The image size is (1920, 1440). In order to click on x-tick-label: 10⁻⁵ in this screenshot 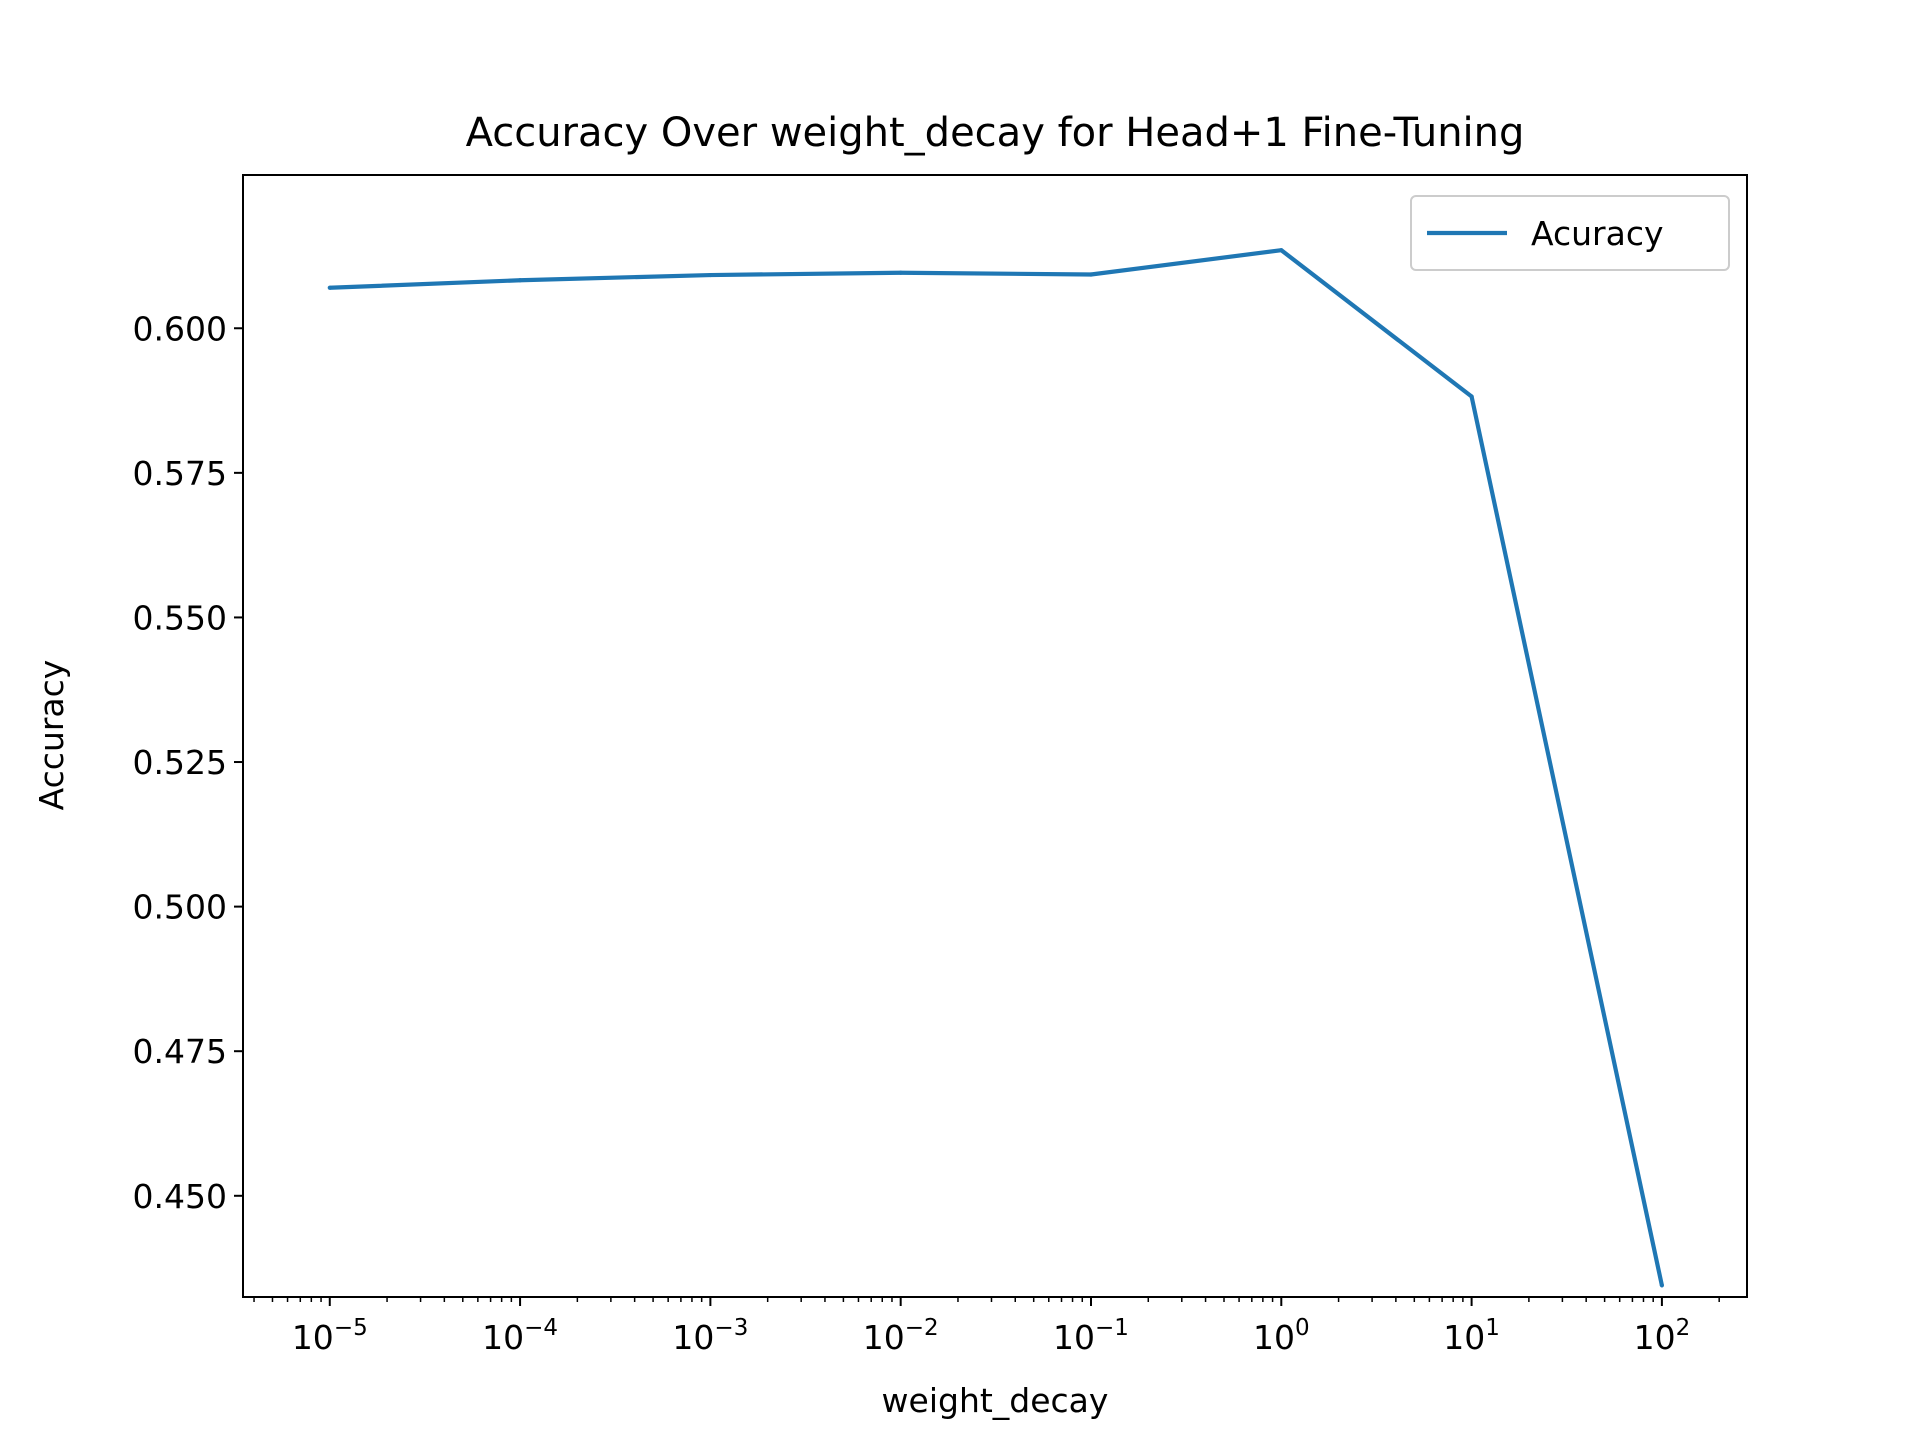, I will do `click(330, 1336)`.